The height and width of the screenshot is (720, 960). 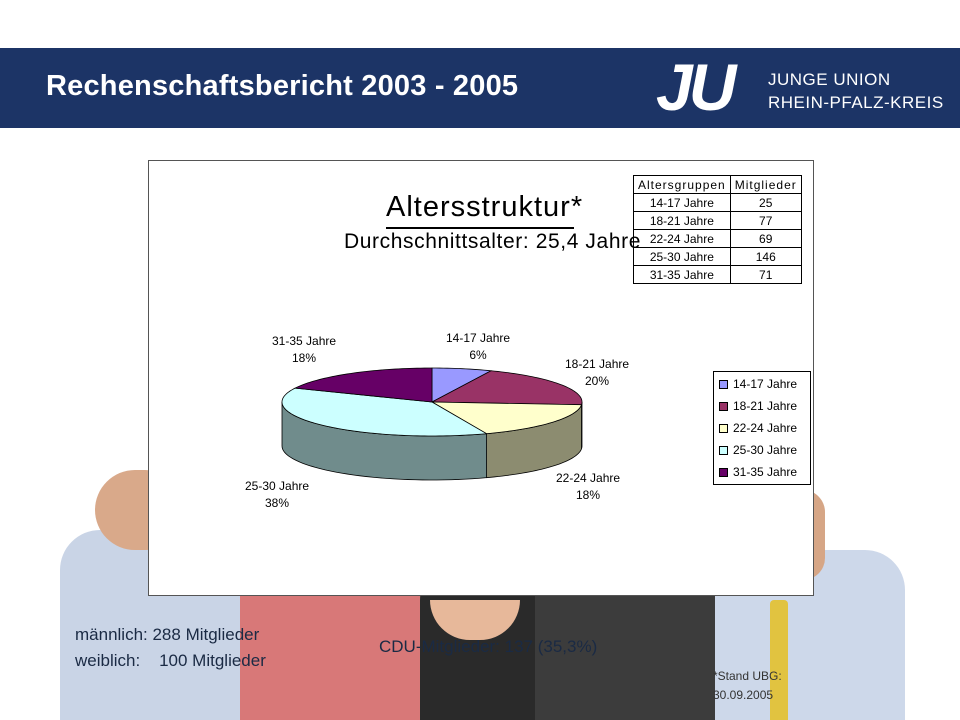 What do you see at coordinates (485, 207) in the screenshot?
I see `chart-title: Altersstruktur*` at bounding box center [485, 207].